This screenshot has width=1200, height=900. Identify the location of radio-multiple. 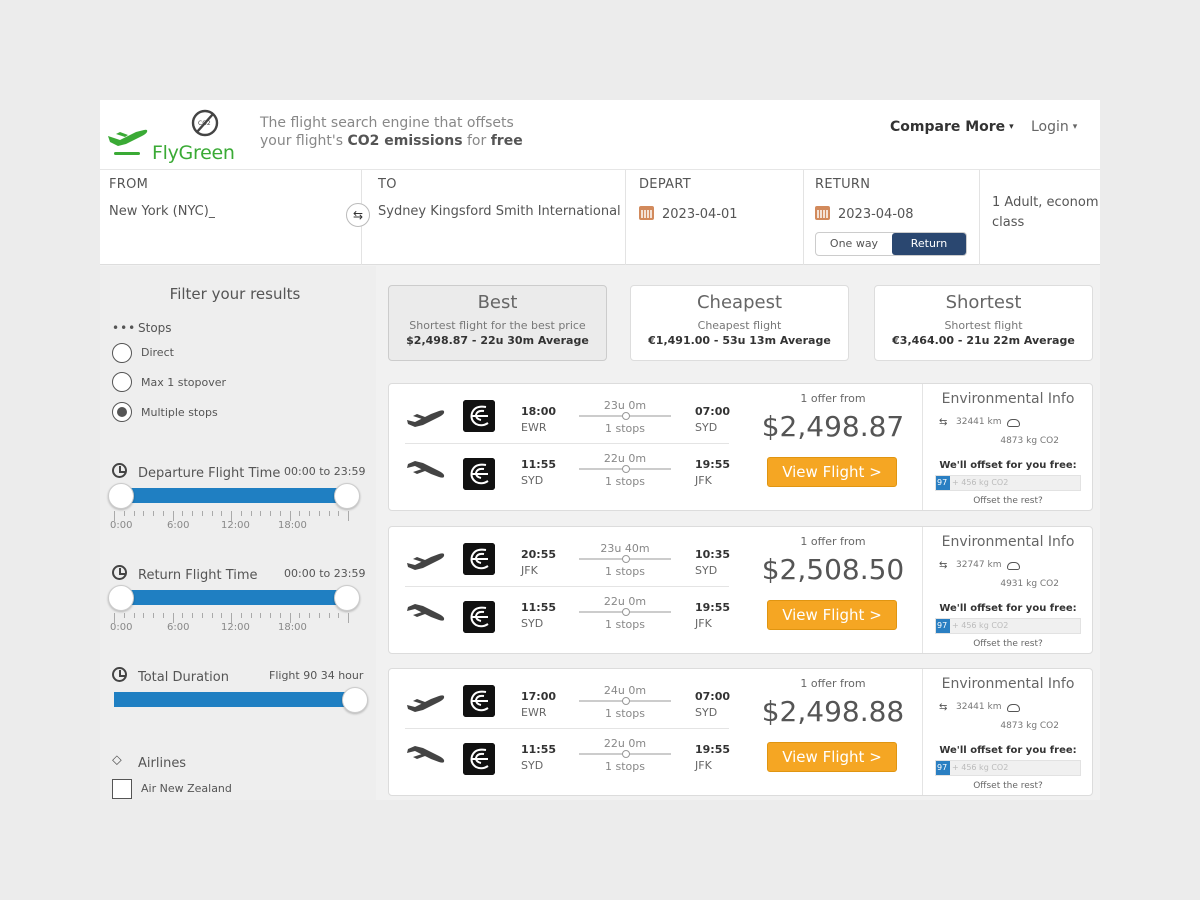
(122, 412).